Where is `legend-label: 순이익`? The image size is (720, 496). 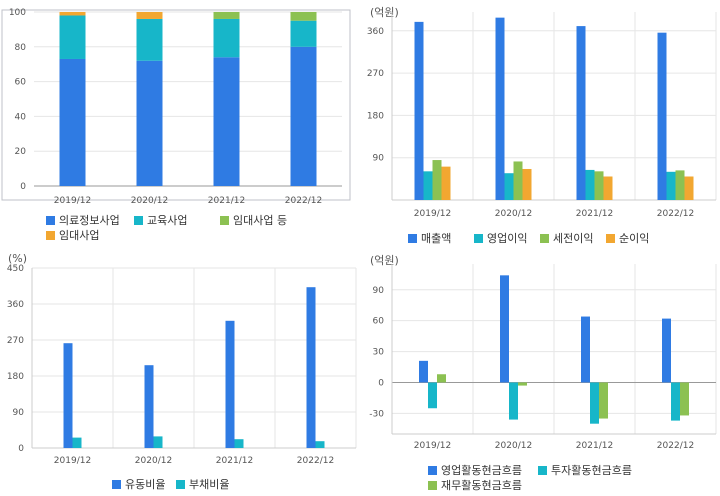
legend-label: 순이익 is located at coordinates (634, 238).